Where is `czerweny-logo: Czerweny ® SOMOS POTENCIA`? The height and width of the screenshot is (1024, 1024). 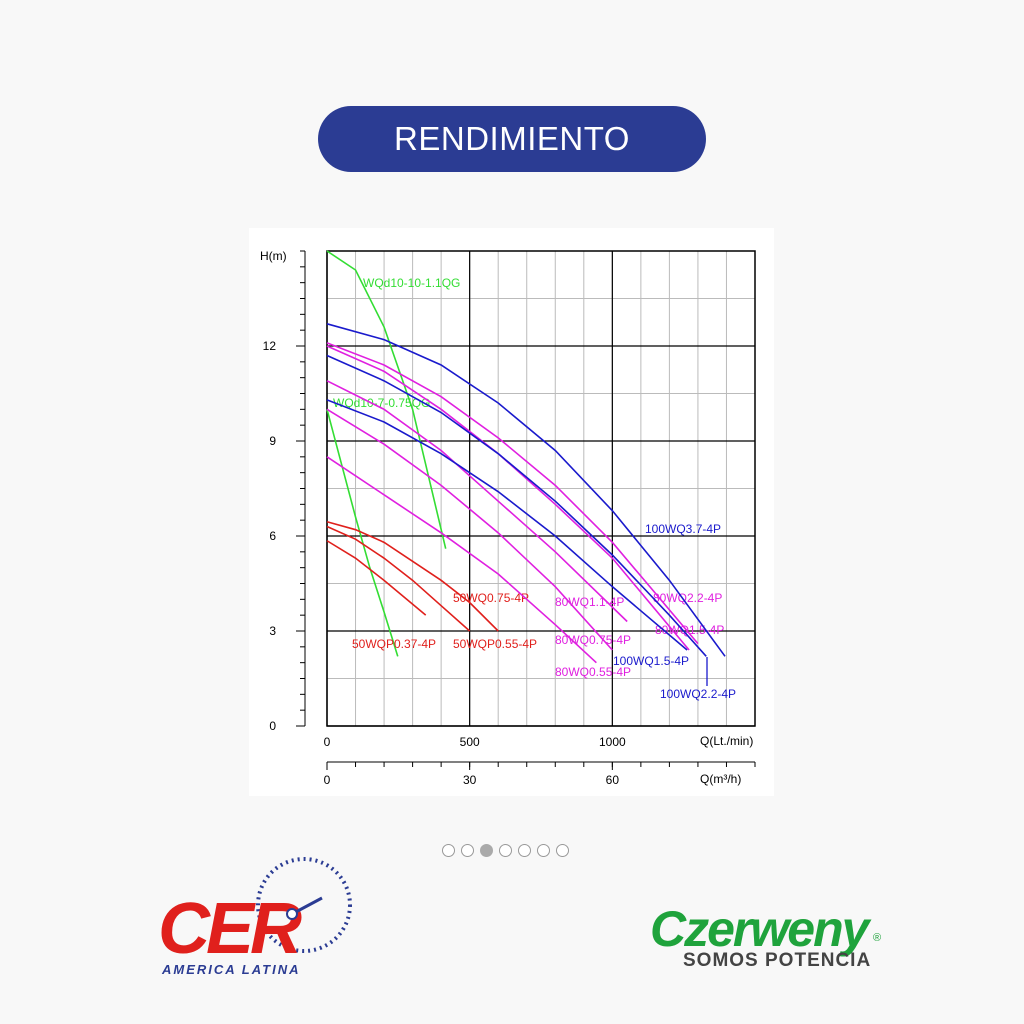 czerweny-logo: Czerweny ® SOMOS POTENCIA is located at coordinates (765, 936).